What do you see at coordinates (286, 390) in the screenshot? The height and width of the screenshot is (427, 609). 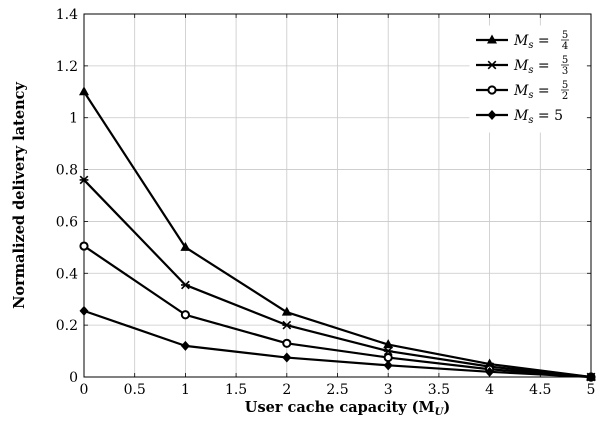 I see `x-tick-label-4: 2` at bounding box center [286, 390].